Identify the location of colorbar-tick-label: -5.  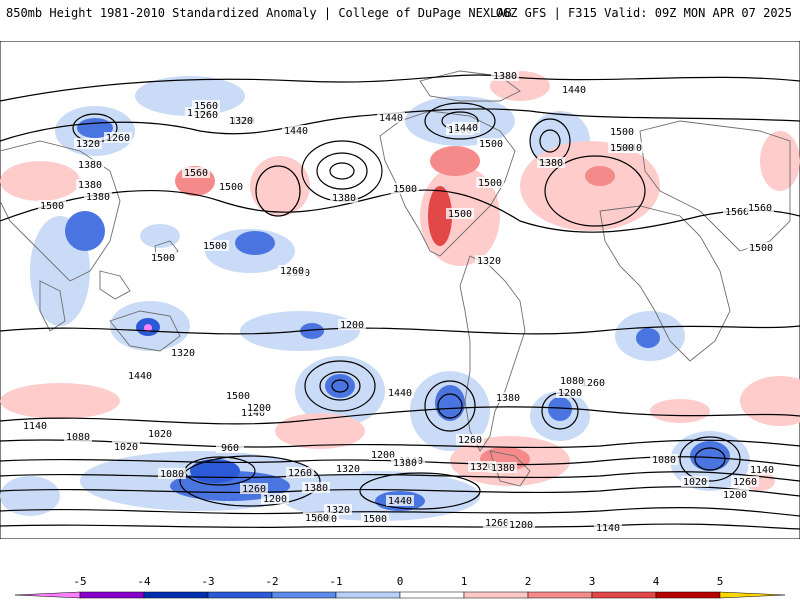
(80, 581).